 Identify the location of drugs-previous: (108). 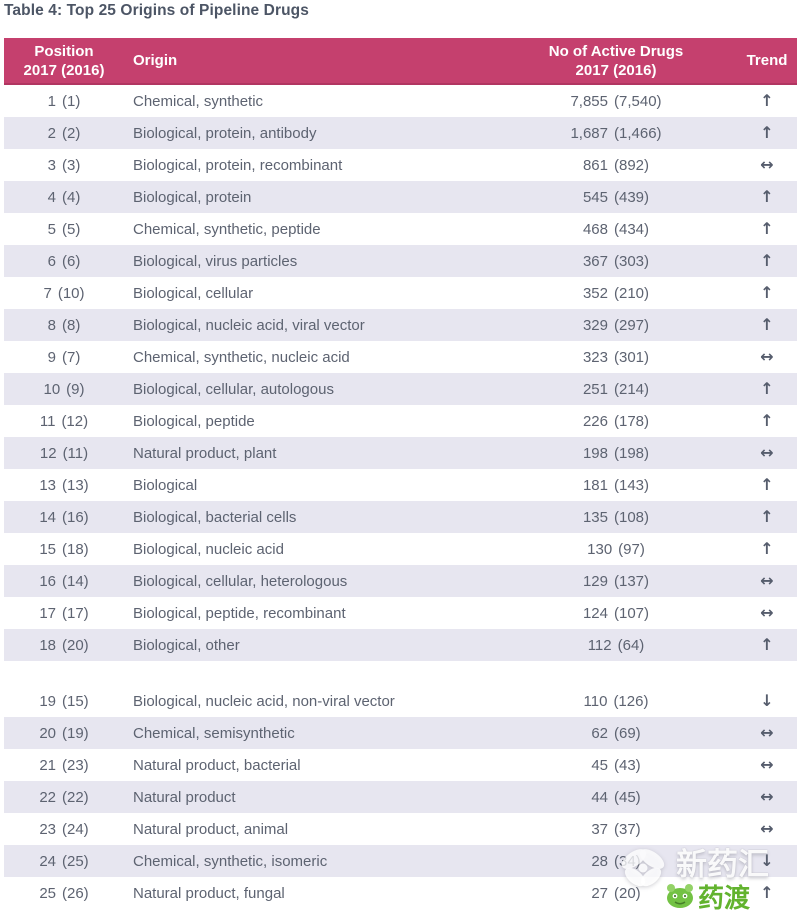
(632, 517).